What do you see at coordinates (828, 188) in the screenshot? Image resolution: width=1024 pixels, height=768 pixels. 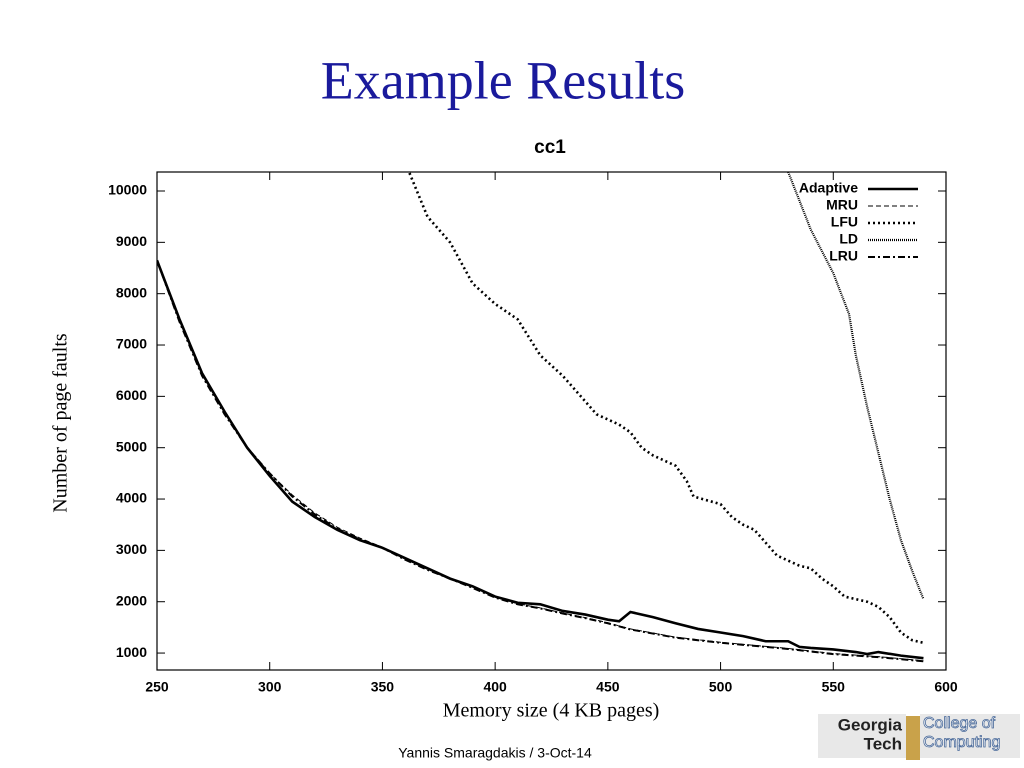 I see `legend-label: Adaptive` at bounding box center [828, 188].